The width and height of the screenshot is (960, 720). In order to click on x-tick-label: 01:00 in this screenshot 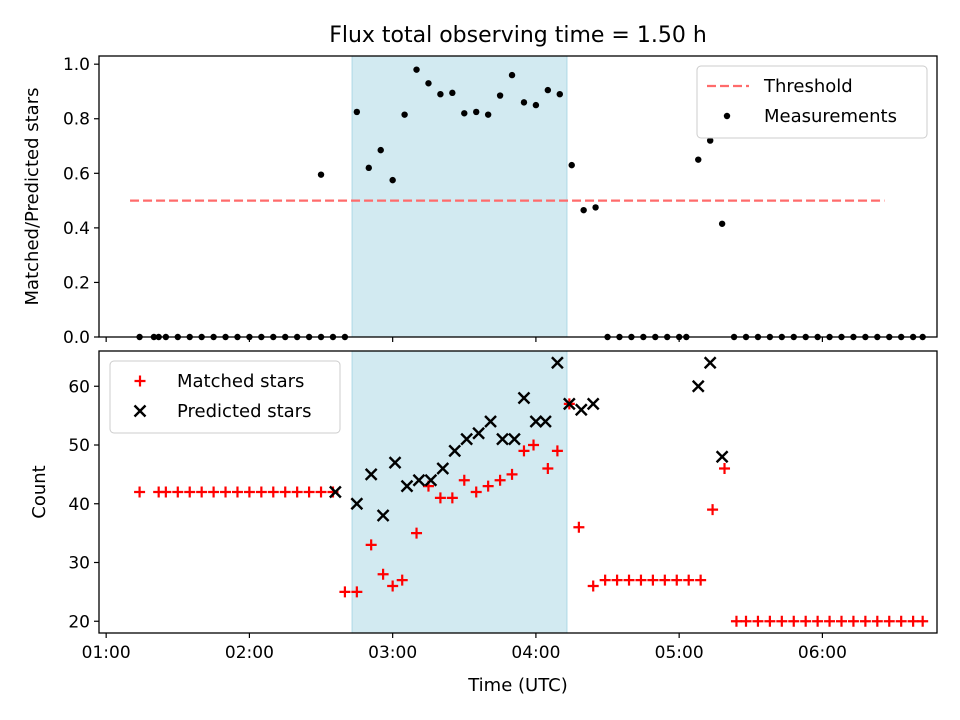, I will do `click(106, 653)`.